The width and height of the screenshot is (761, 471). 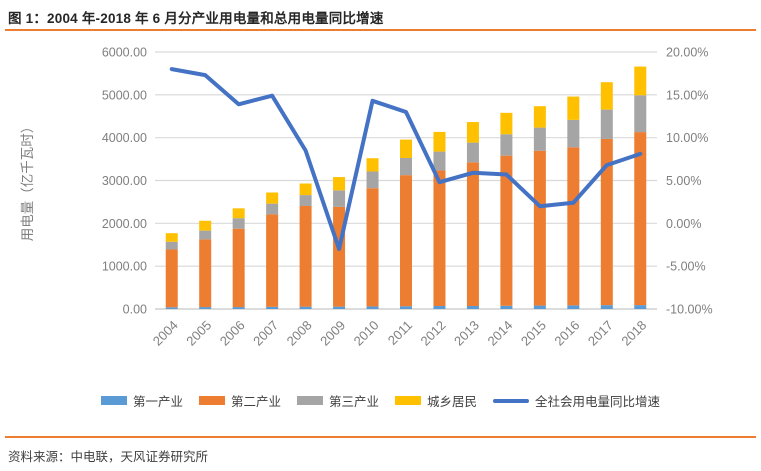 What do you see at coordinates (108, 457) in the screenshot?
I see `source-note: 资料来源：中电联，天风证券研究所` at bounding box center [108, 457].